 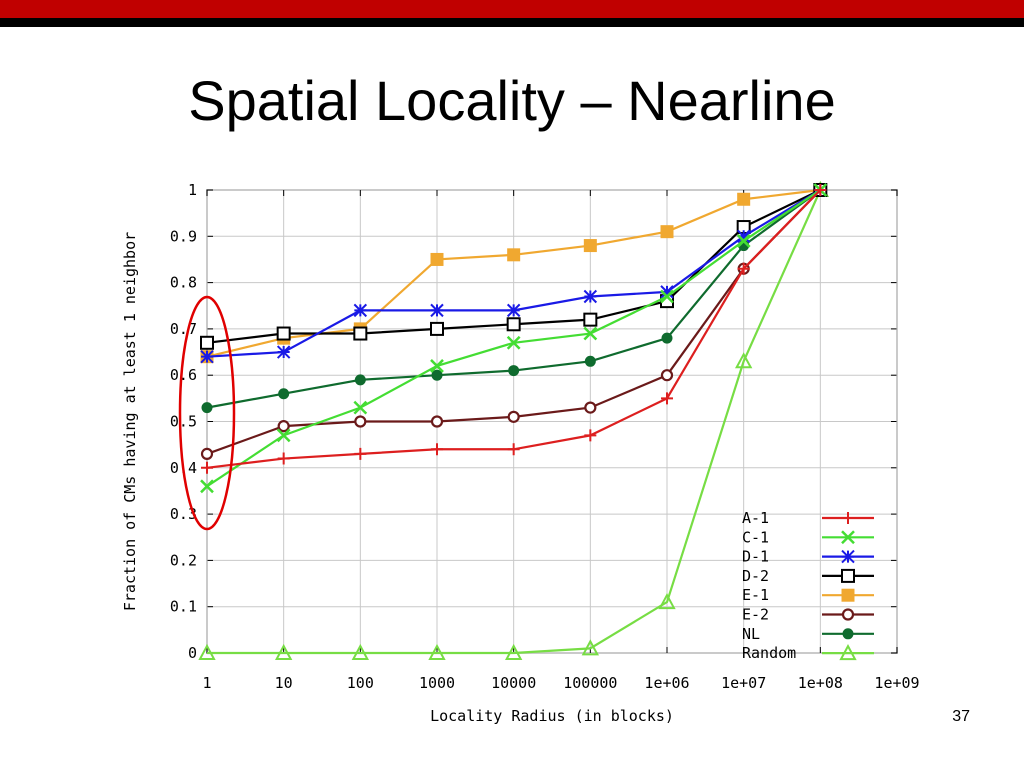 I want to click on slide-number: 37, so click(x=961, y=716).